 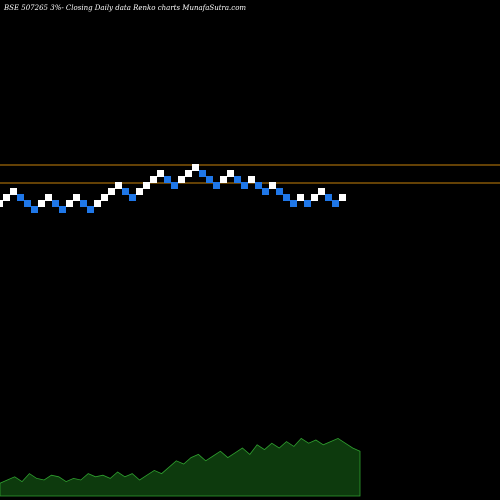 I want to click on volume-area, so click(x=180, y=467).